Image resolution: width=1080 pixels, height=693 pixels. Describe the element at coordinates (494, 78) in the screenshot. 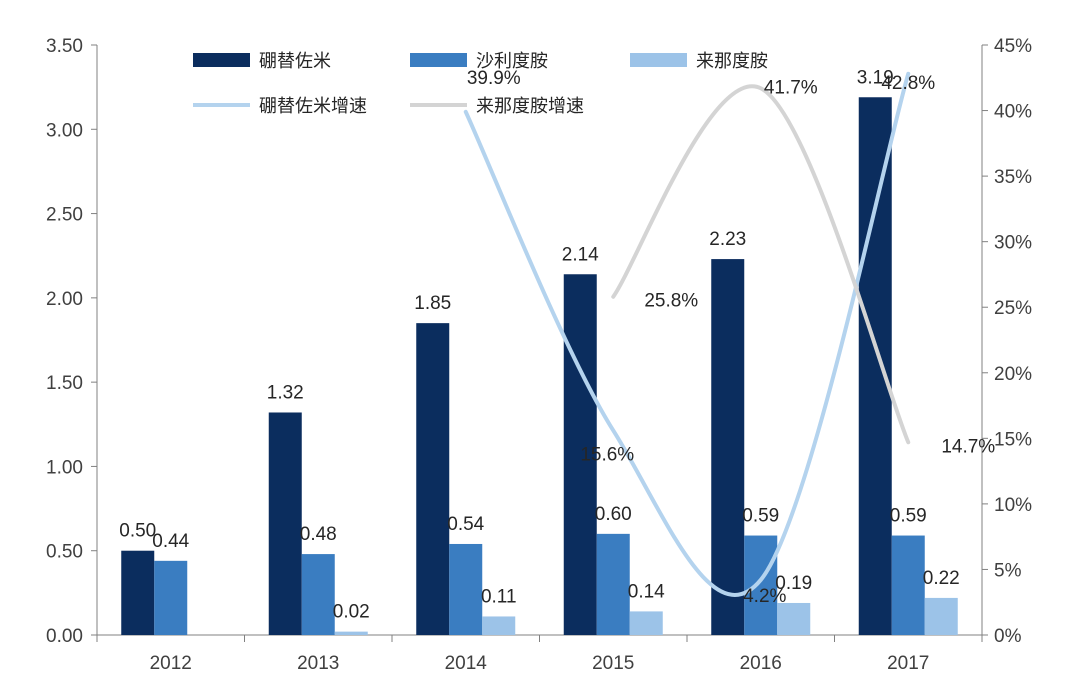

I see `data-label: 39.9%` at that location.